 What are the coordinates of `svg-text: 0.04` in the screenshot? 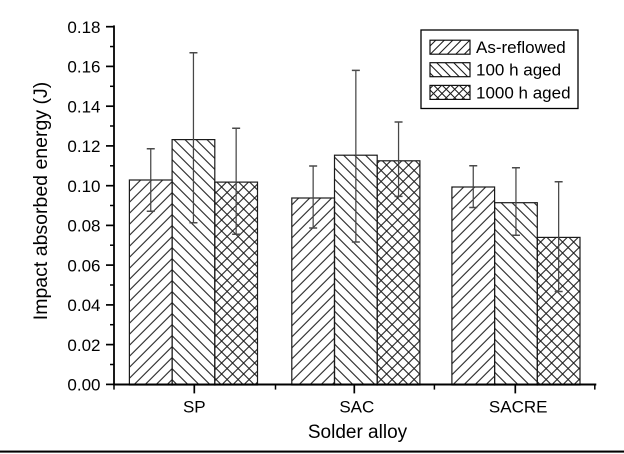 It's located at (83, 305).